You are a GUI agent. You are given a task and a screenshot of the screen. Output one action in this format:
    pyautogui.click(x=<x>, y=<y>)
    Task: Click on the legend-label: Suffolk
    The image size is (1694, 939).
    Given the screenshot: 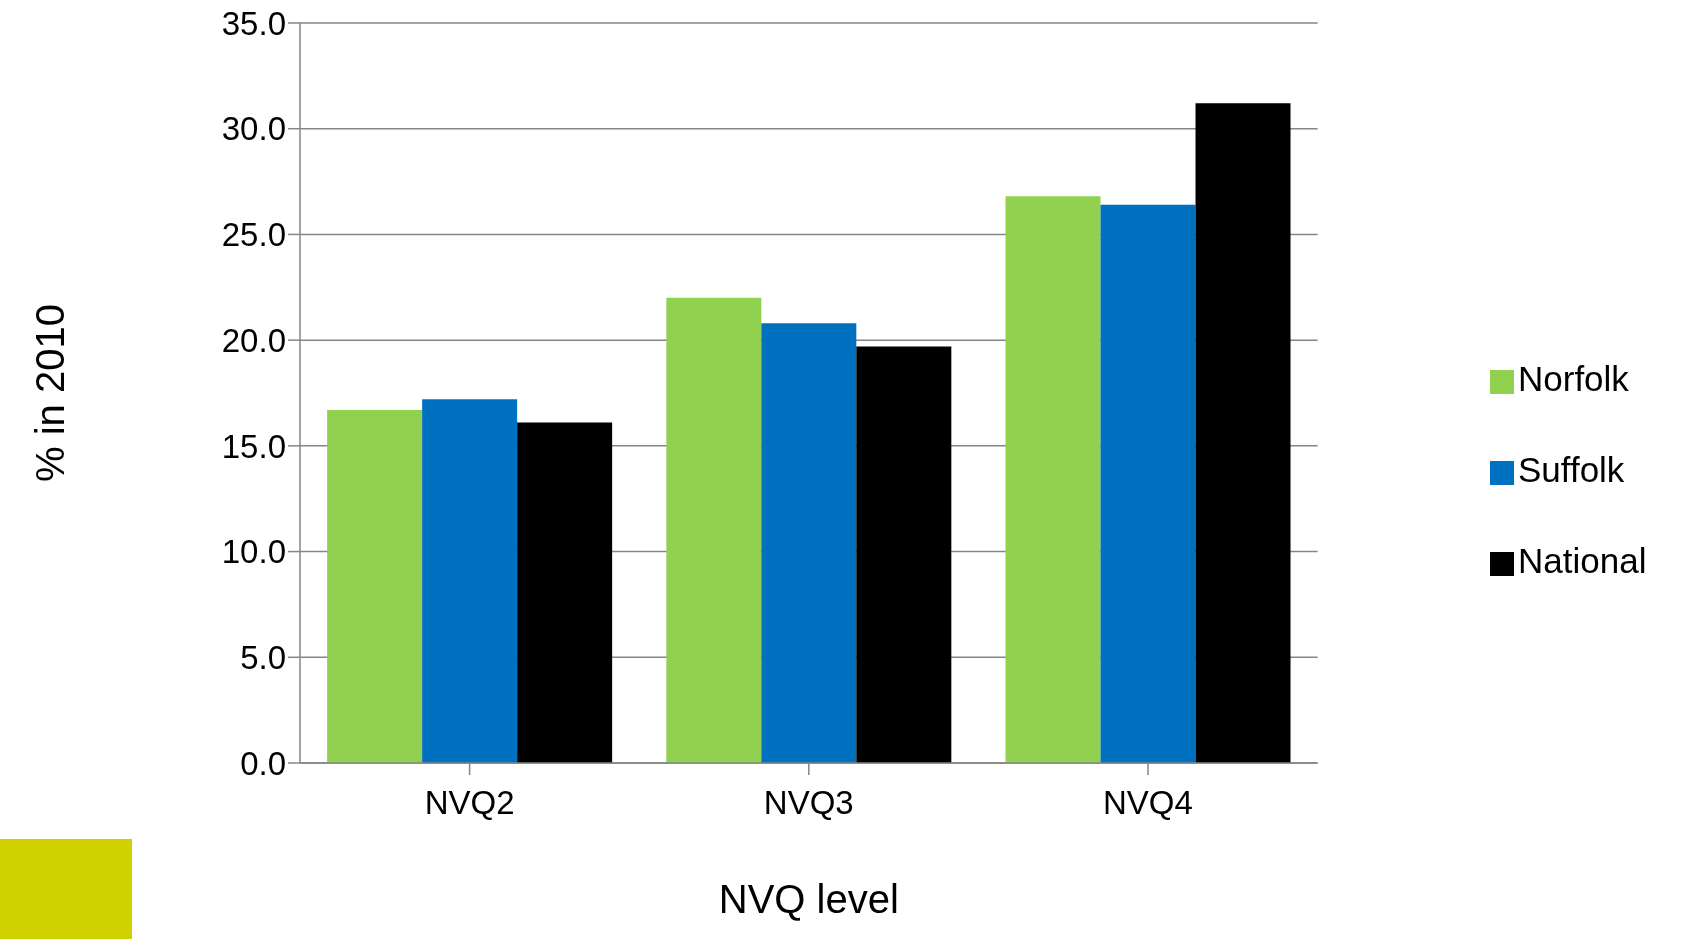 What is the action you would take?
    pyautogui.click(x=1571, y=469)
    